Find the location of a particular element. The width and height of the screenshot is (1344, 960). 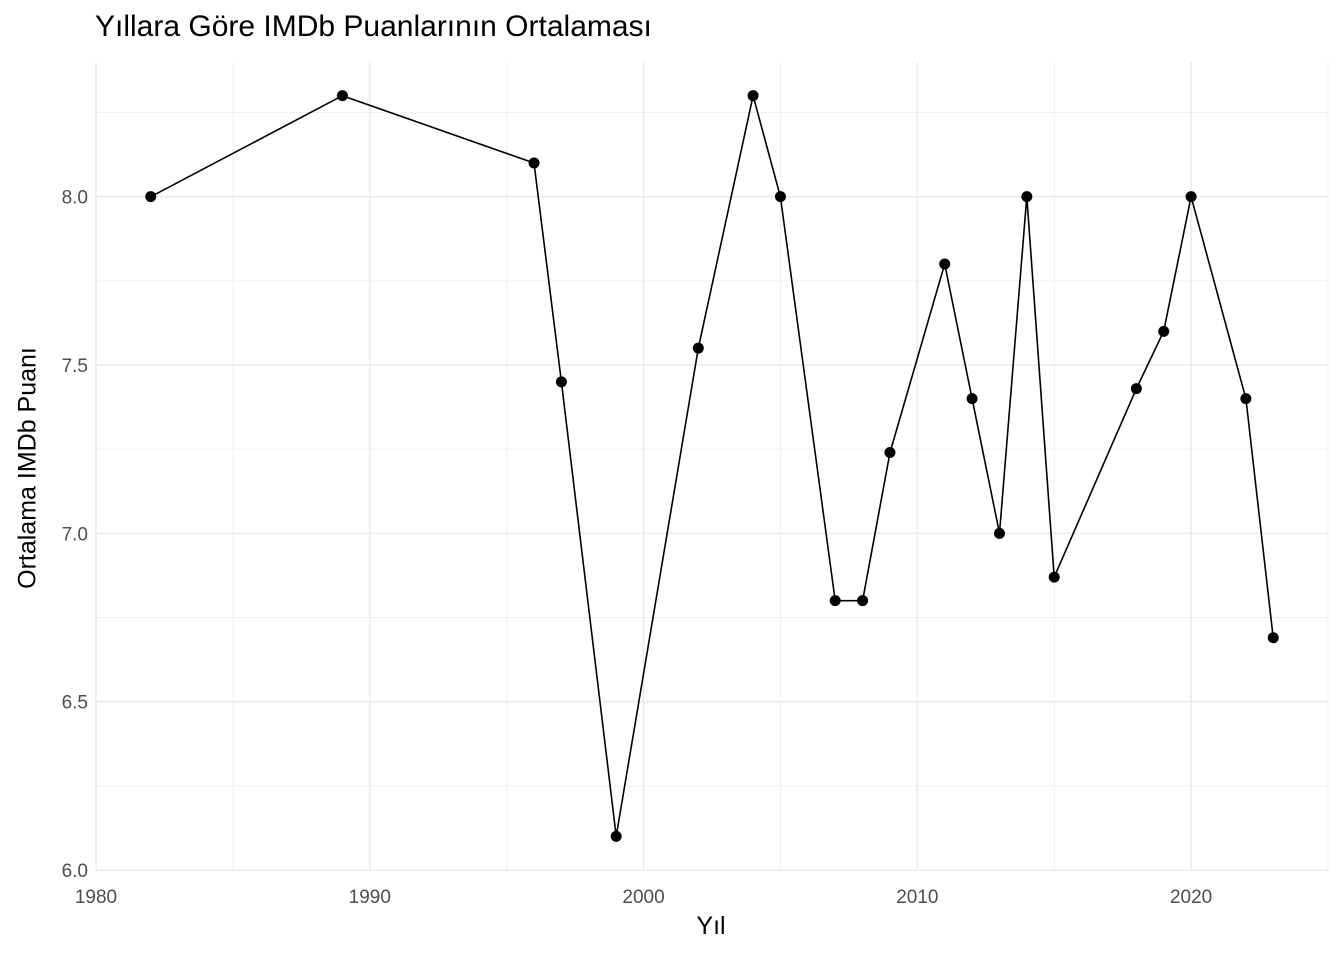

x-tick-label: 2020 is located at coordinates (1191, 897).